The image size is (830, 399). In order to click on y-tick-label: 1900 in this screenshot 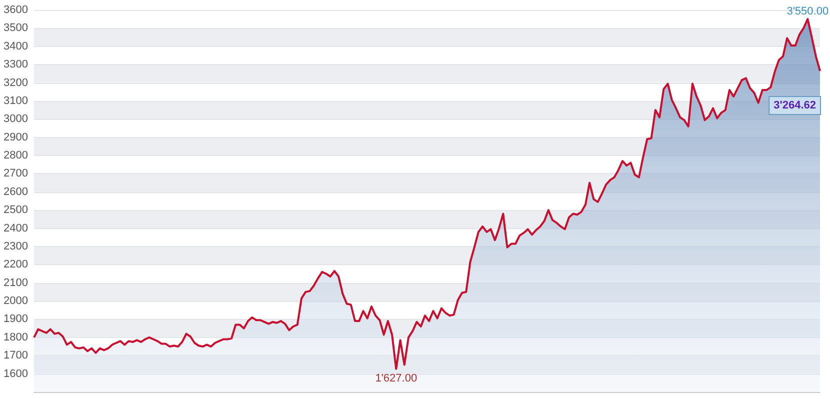, I will do `click(16, 319)`.